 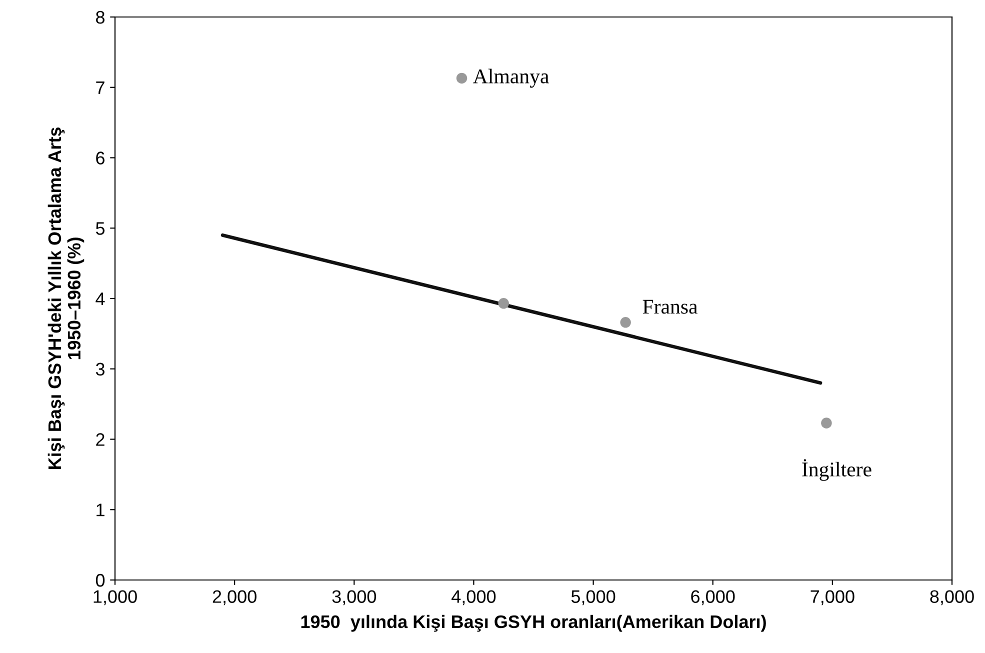 What do you see at coordinates (115, 598) in the screenshot?
I see `x-tick-label: 1,000` at bounding box center [115, 598].